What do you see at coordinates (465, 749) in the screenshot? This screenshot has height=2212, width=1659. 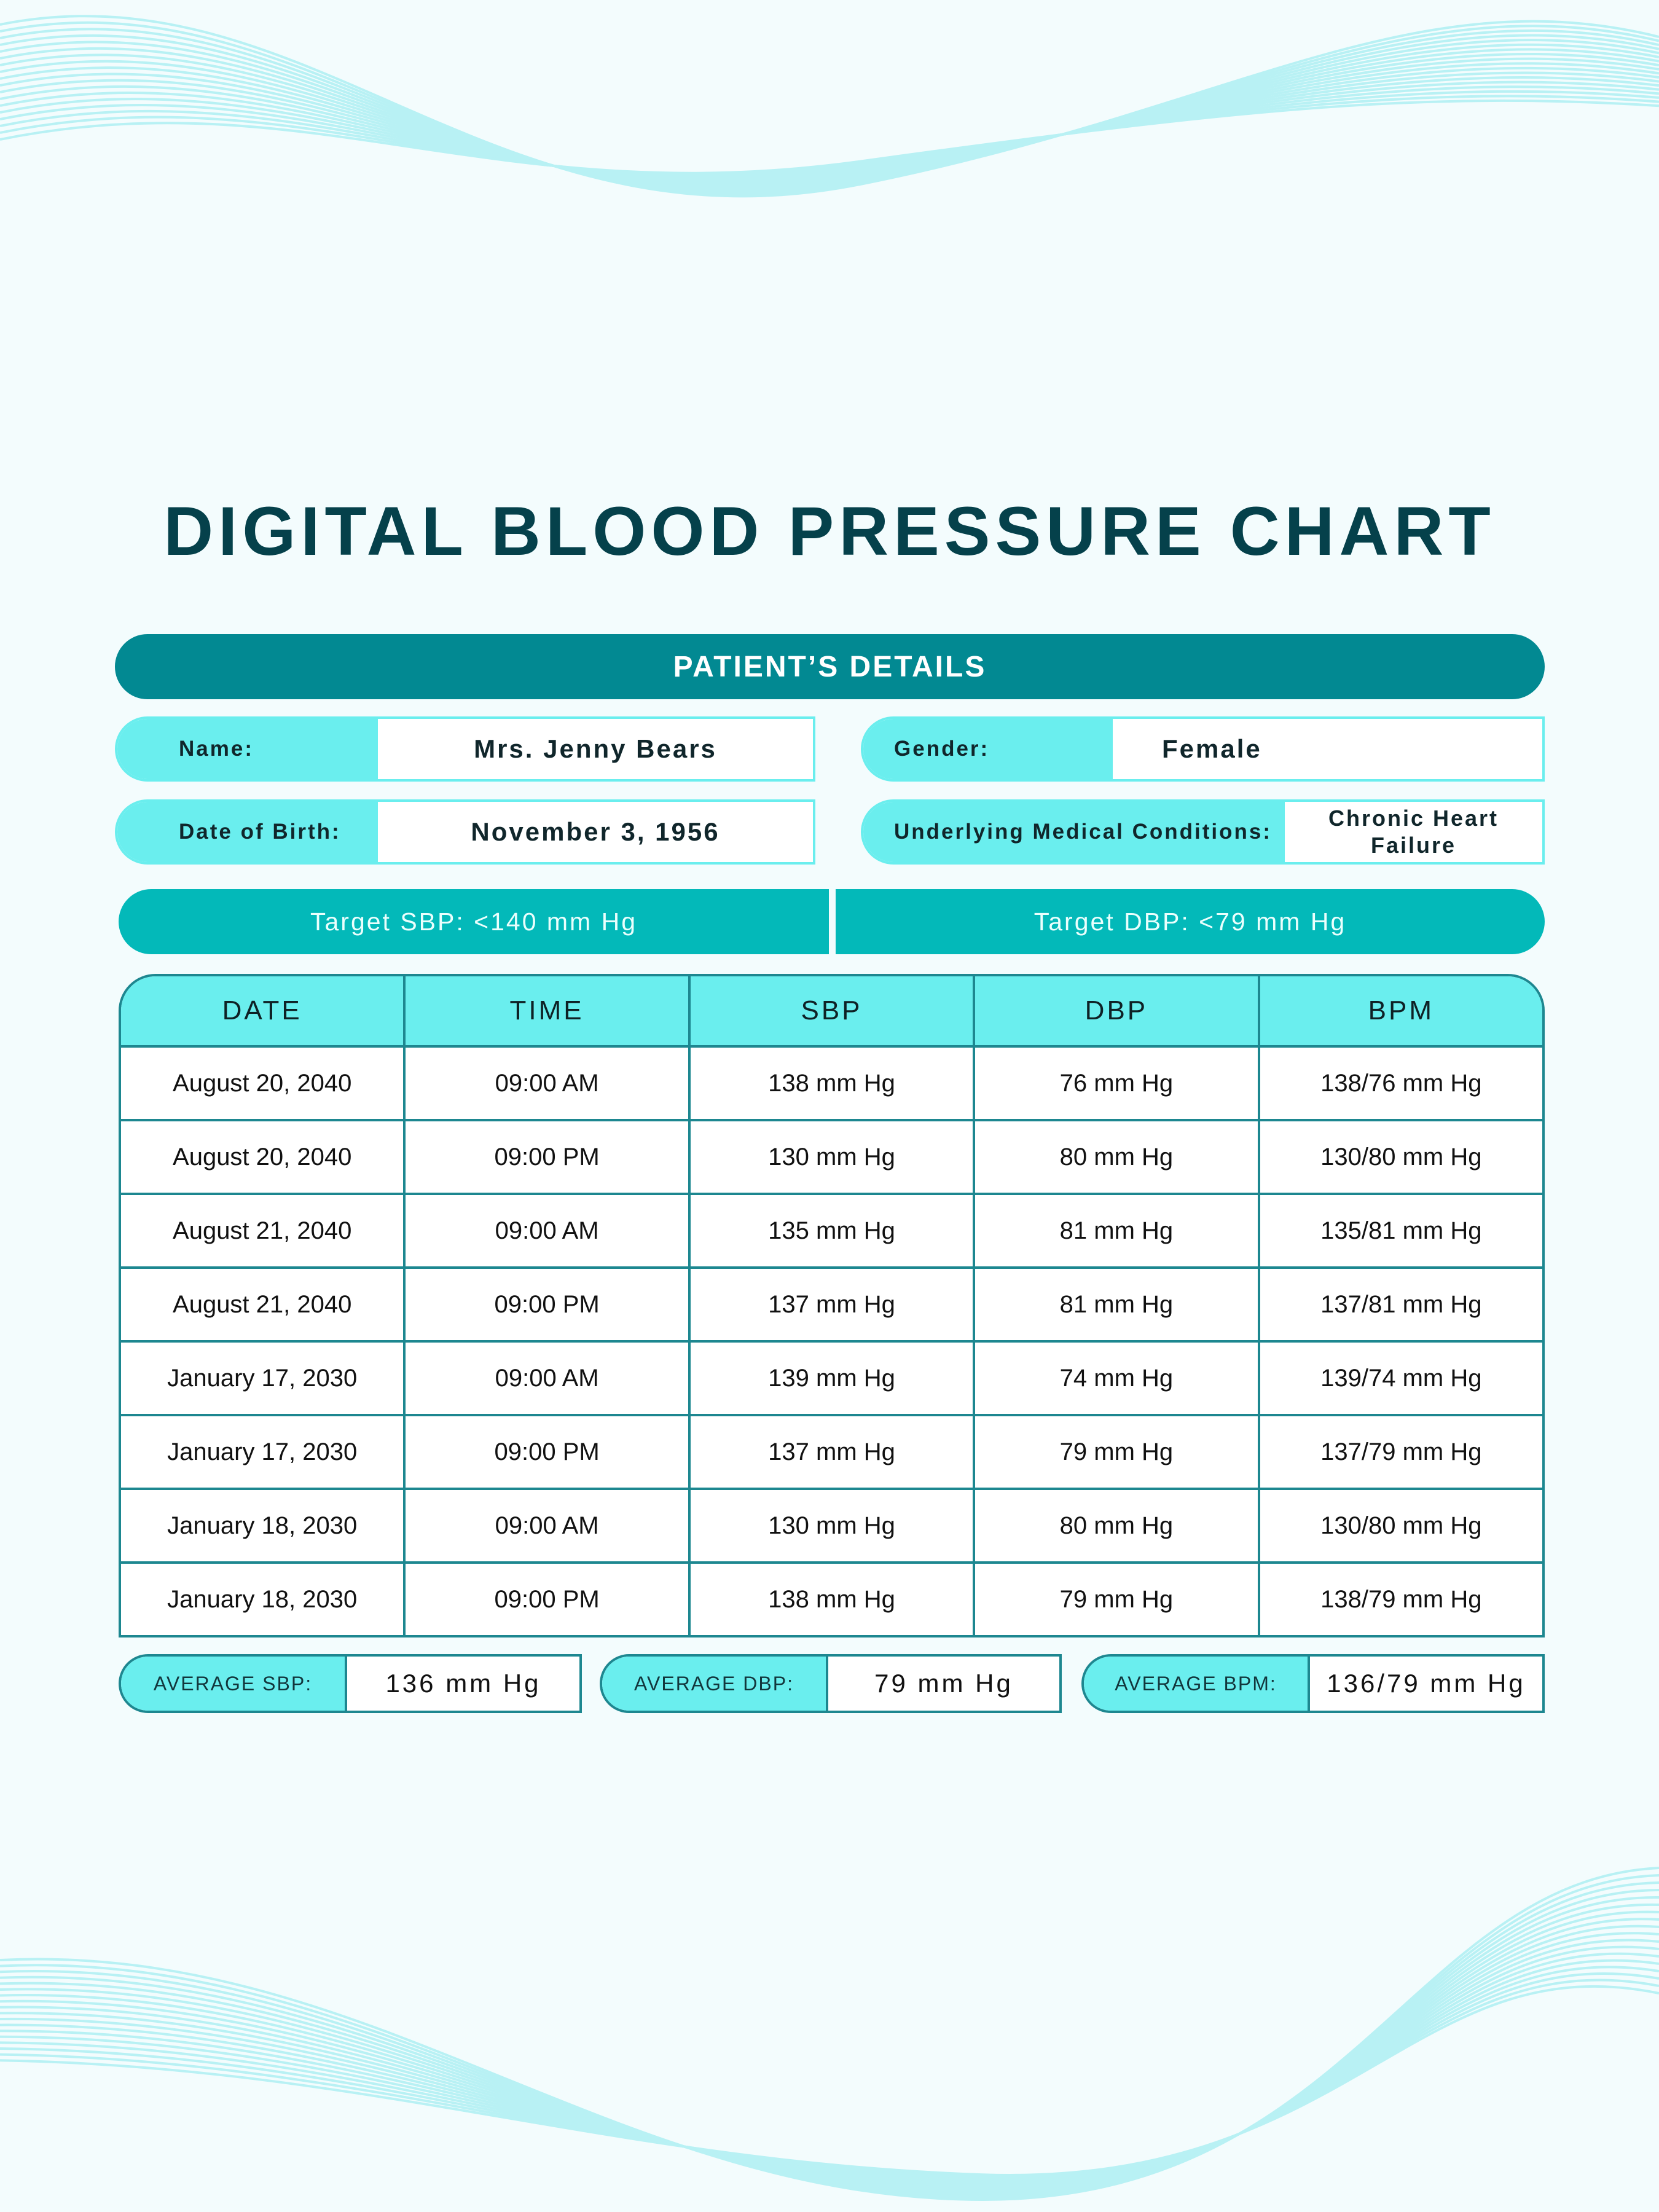 I see `name-field: Name: Mrs. Jenny Bears` at bounding box center [465, 749].